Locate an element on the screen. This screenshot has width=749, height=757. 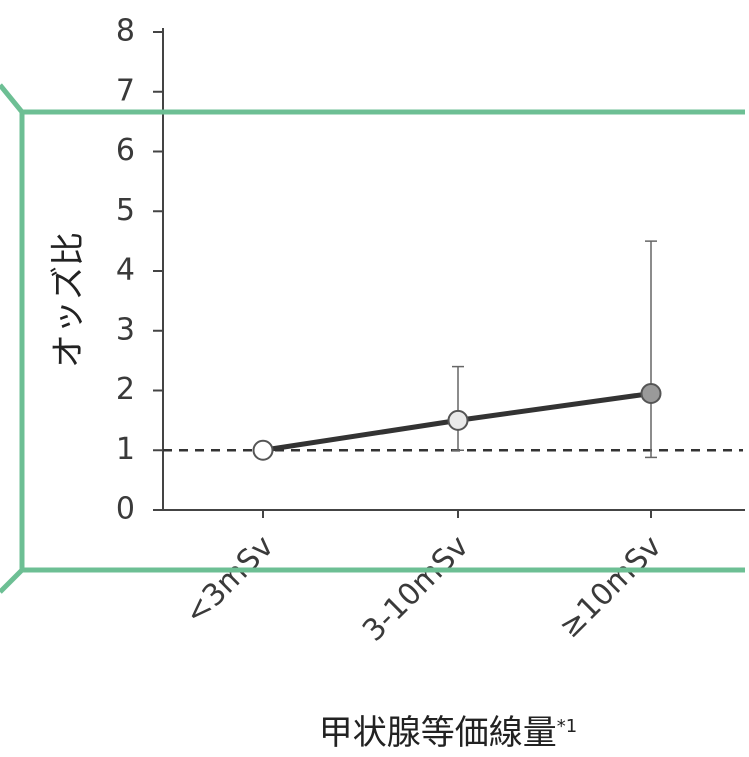
x-axis: <3mSv 3-10mSv ≥10mSv is located at coordinates (454, 579).